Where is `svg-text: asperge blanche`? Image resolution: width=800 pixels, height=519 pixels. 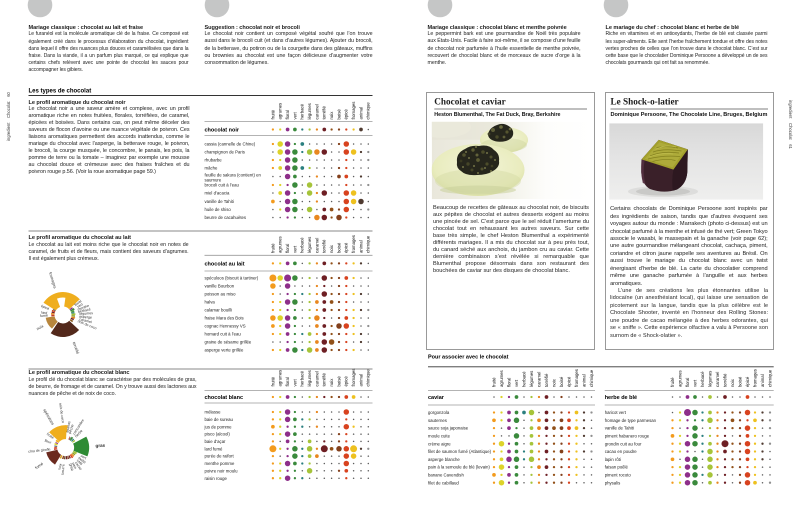
svg-text: asperge blanche is located at coordinates (444, 459).